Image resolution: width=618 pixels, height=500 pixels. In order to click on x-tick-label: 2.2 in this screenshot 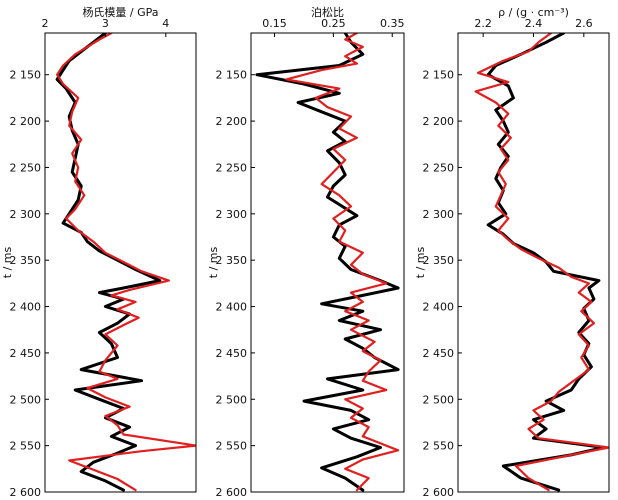, I will do `click(483, 23)`.